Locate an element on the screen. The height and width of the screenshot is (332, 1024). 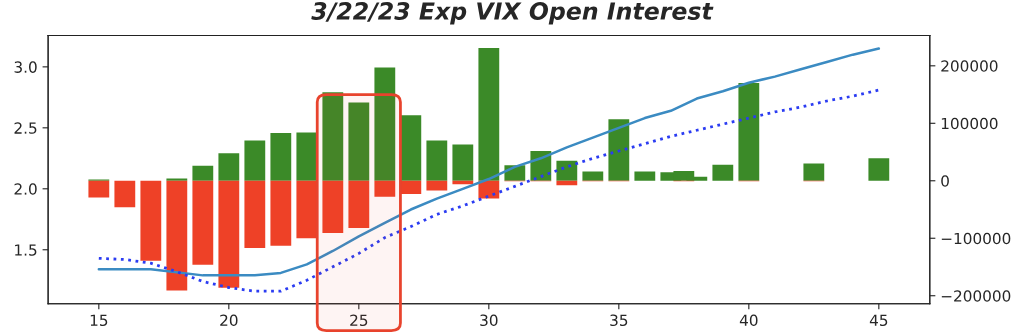
y2-tick-label: 100000 is located at coordinates (969, 123).